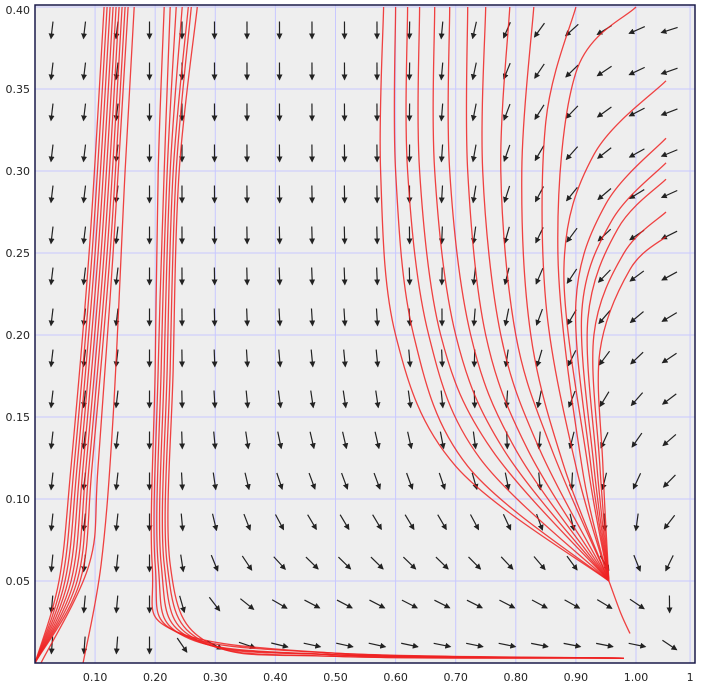  I want to click on x-tick-label: 1.00, so click(636, 677).